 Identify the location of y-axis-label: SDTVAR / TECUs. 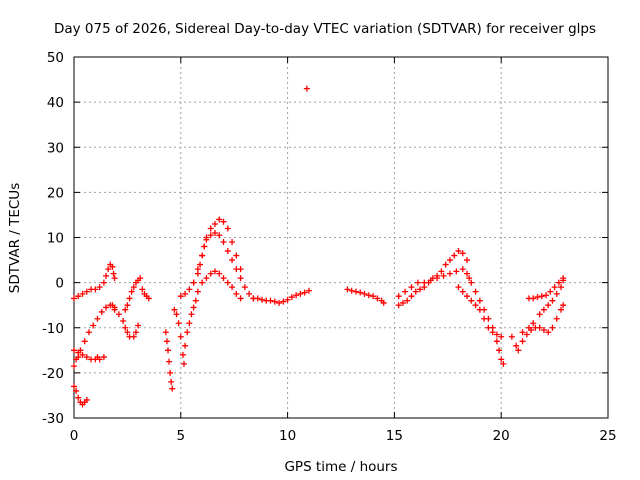
(15, 238).